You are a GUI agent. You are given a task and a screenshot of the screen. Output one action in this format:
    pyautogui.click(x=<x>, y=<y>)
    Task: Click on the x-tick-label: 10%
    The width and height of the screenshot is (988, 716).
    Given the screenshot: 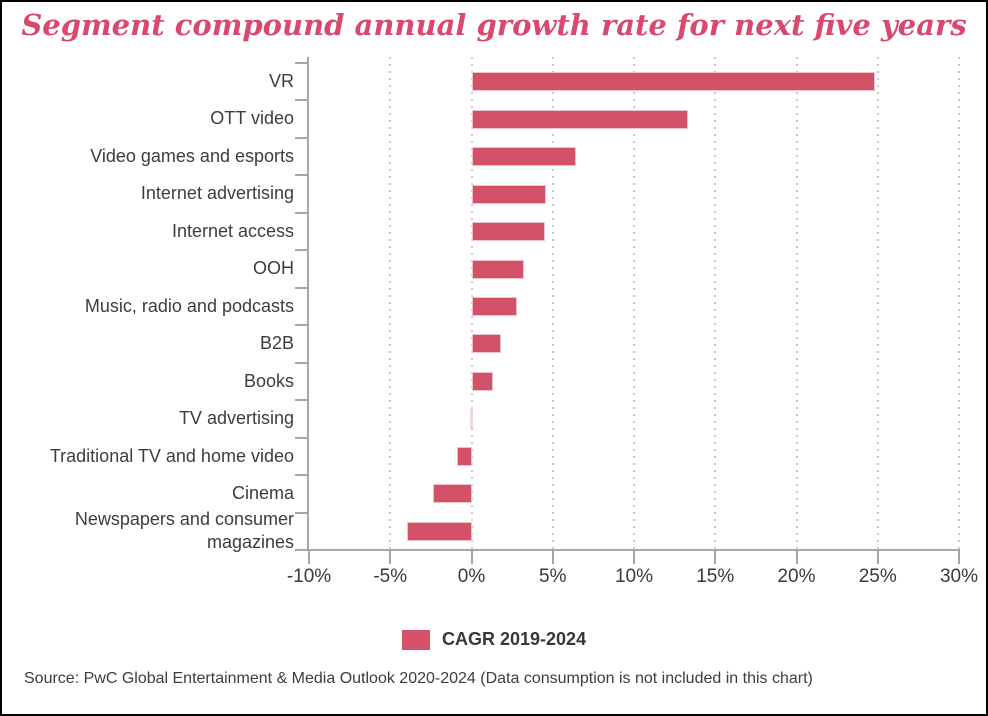 What is the action you would take?
    pyautogui.click(x=634, y=576)
    